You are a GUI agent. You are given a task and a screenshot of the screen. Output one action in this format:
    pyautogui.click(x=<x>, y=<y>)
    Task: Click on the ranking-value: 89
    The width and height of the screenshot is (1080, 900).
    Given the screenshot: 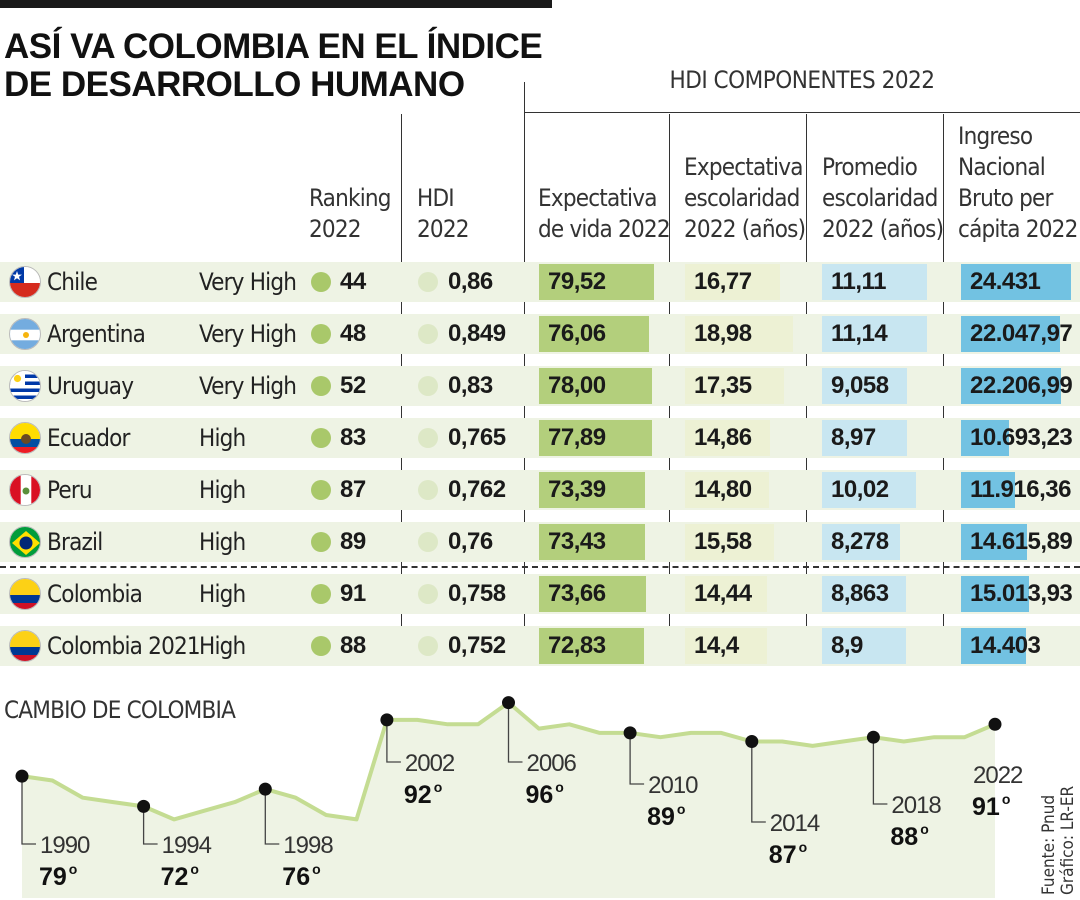 What is the action you would take?
    pyautogui.click(x=353, y=541)
    